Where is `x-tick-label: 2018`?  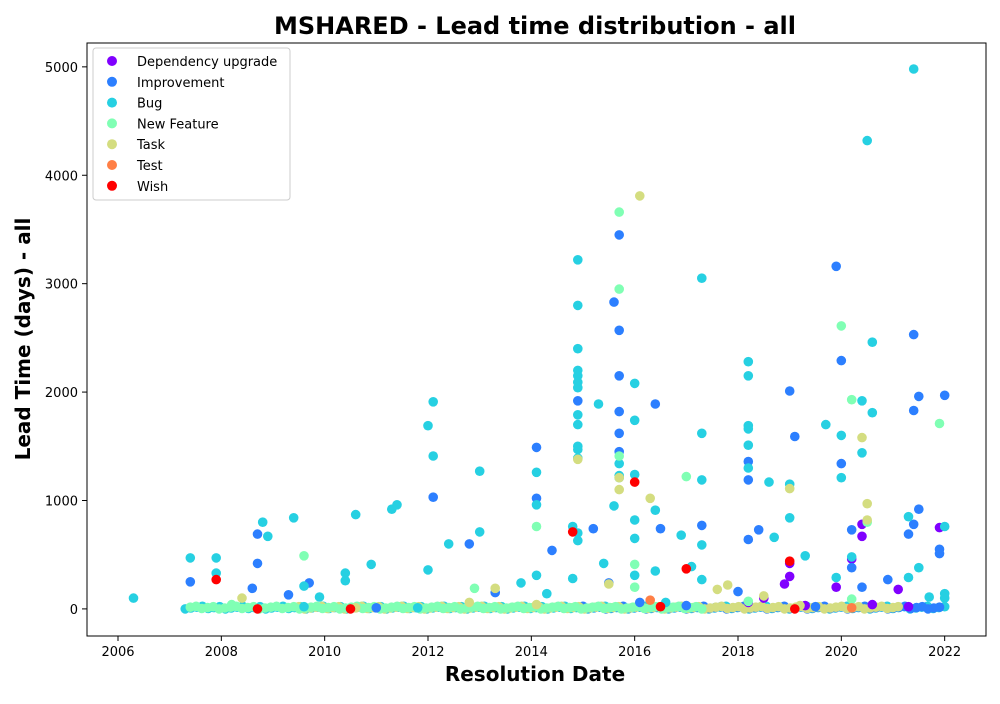 x-tick-label: 2018 is located at coordinates (737, 652).